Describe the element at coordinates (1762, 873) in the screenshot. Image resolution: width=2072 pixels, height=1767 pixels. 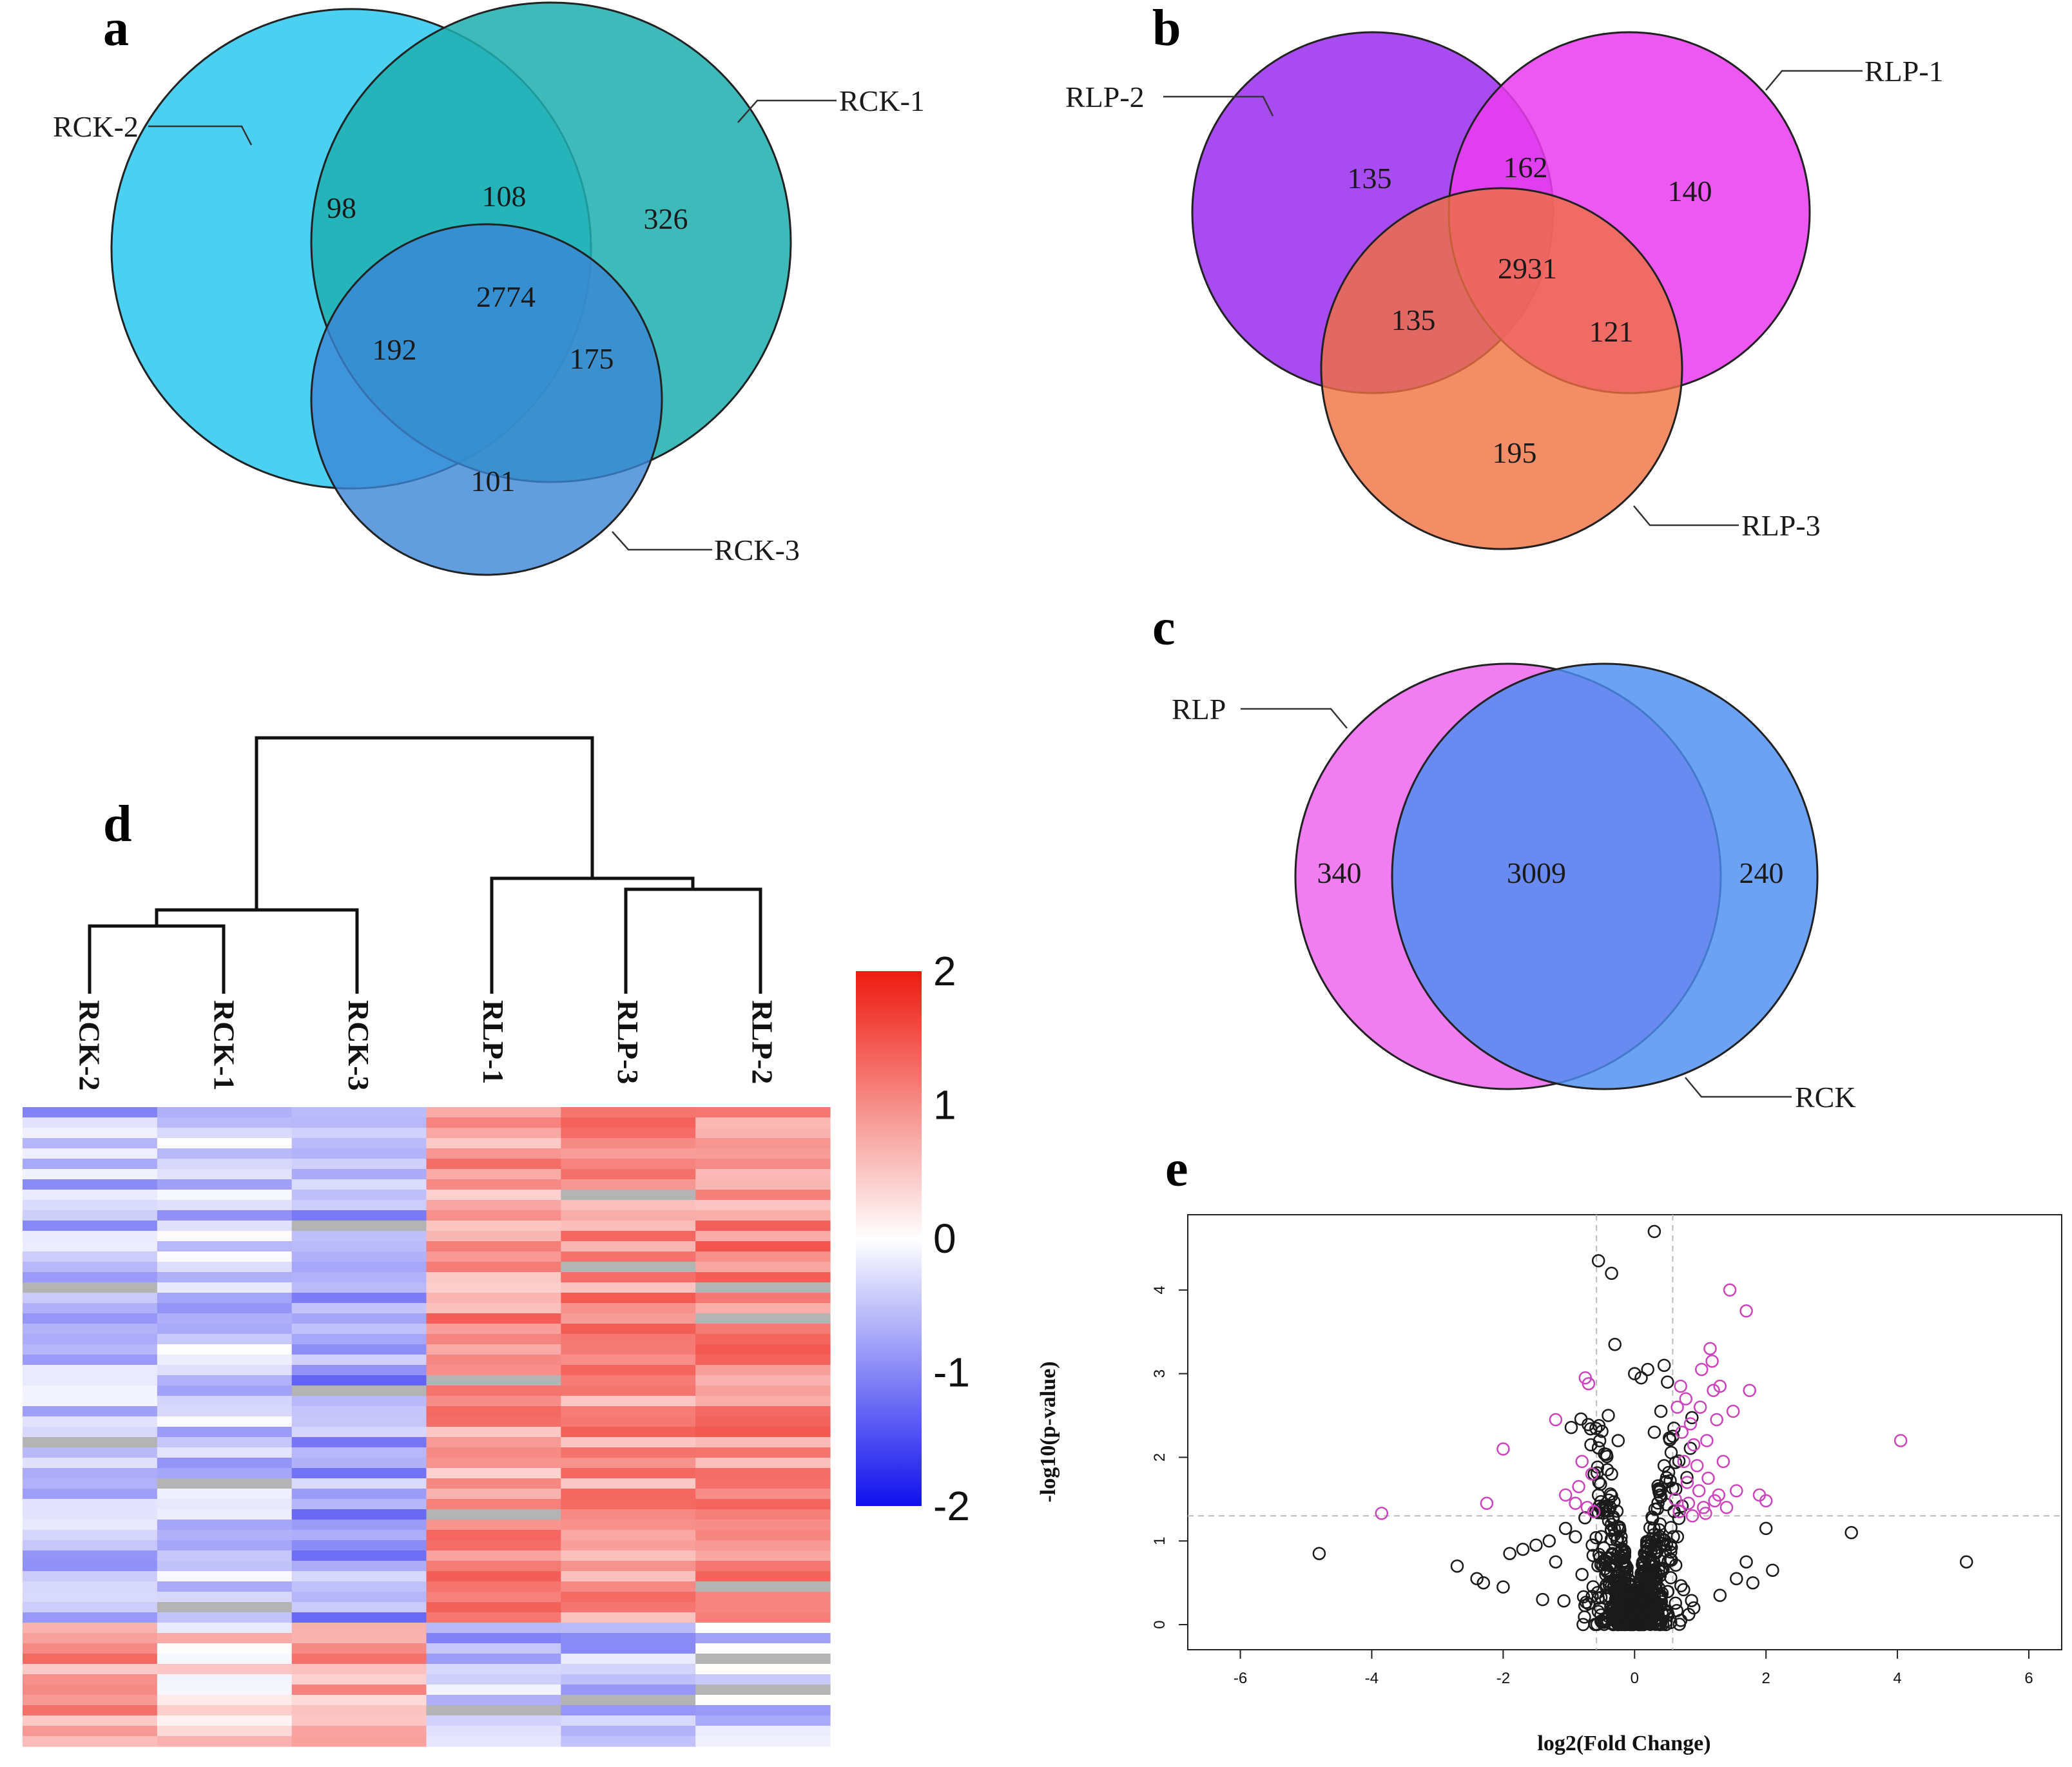
I see `venn-c-only-rck: 240` at that location.